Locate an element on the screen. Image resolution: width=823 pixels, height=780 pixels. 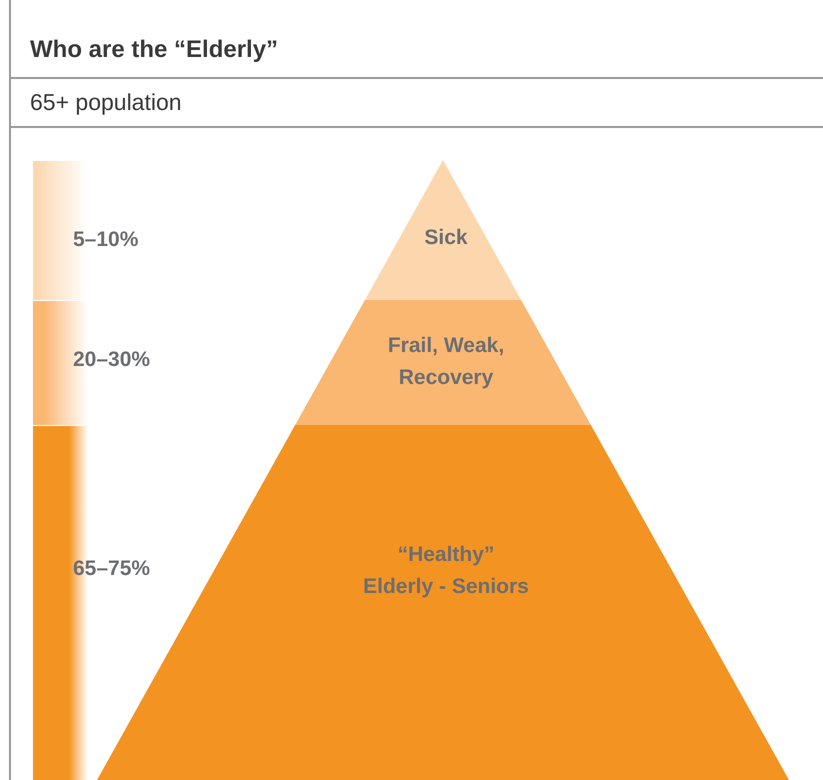
data-label: 5–10% is located at coordinates (106, 239).